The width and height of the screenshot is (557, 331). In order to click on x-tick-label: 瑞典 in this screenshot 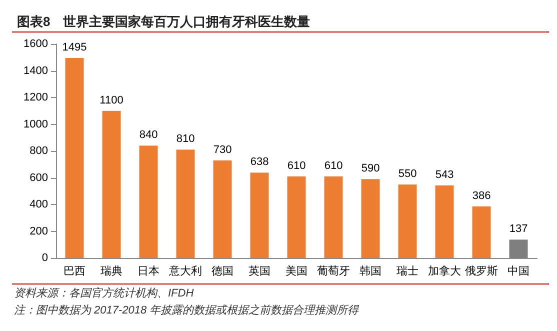, I will do `click(111, 271)`.